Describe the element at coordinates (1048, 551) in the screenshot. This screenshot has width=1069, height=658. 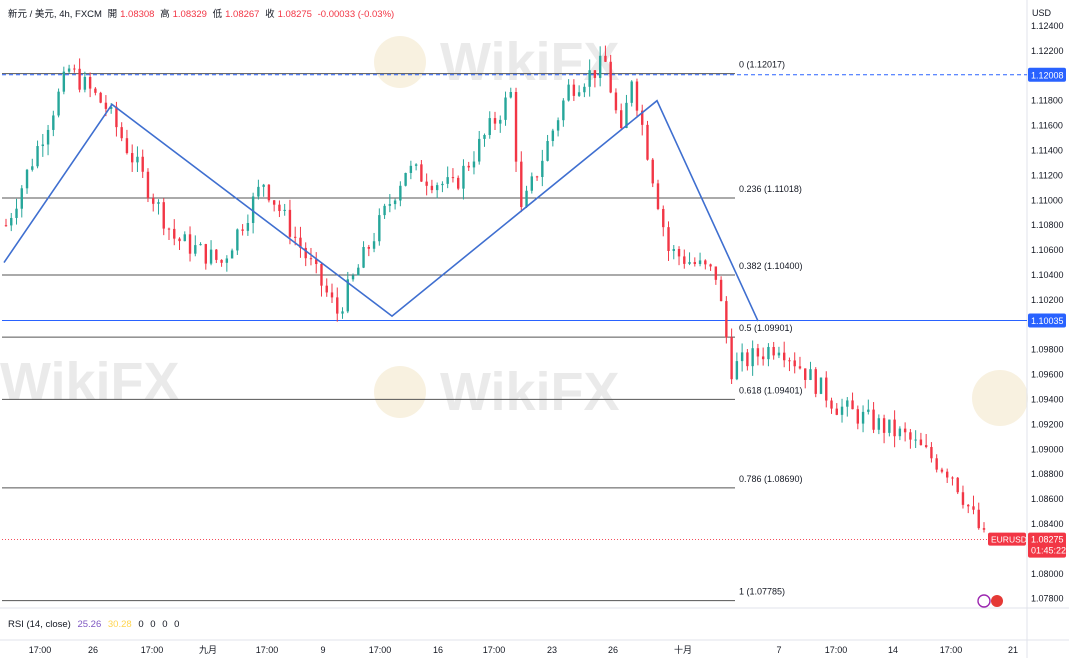
I see `countdown-label: 01:45:22` at that location.